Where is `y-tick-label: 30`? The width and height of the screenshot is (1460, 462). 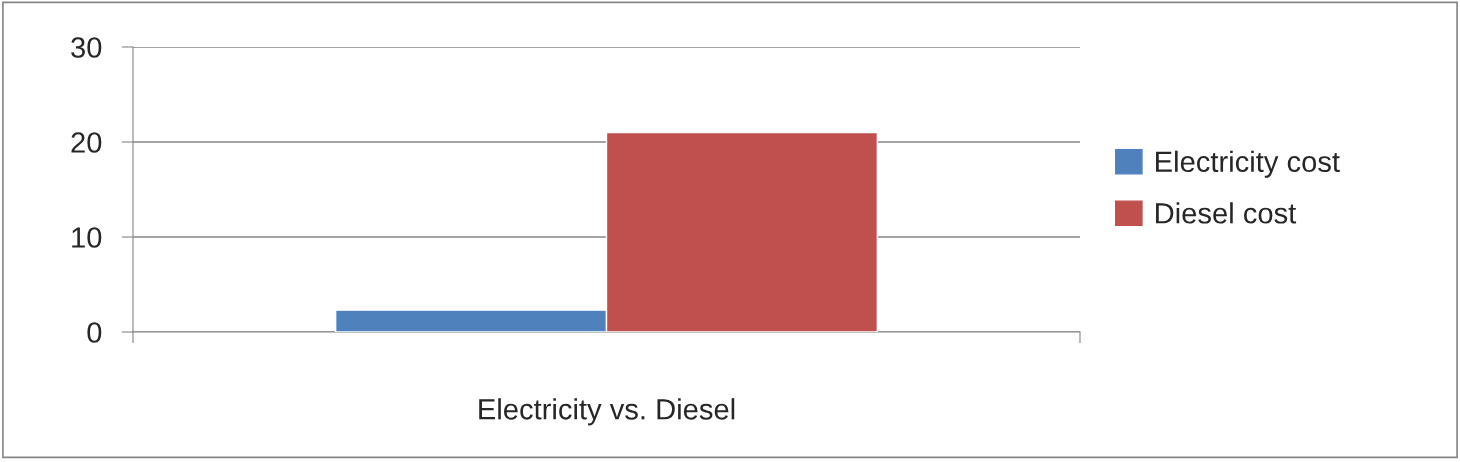
y-tick-label: 30 is located at coordinates (86, 47).